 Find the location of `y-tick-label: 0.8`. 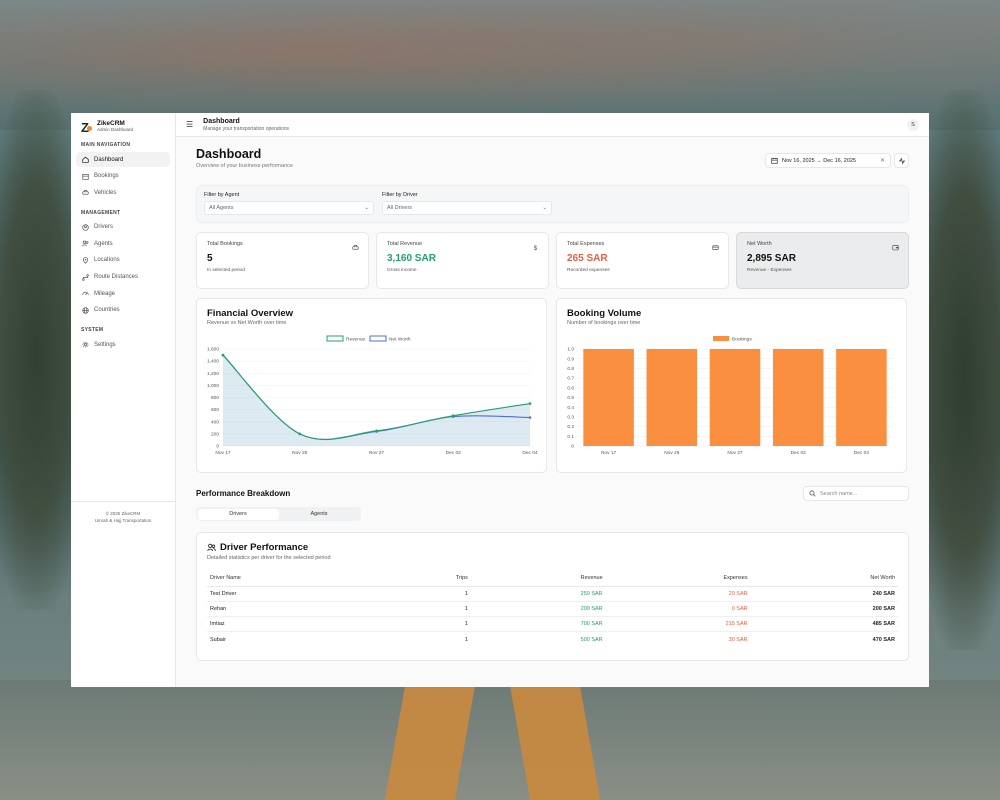

y-tick-label: 0.8 is located at coordinates (570, 369).